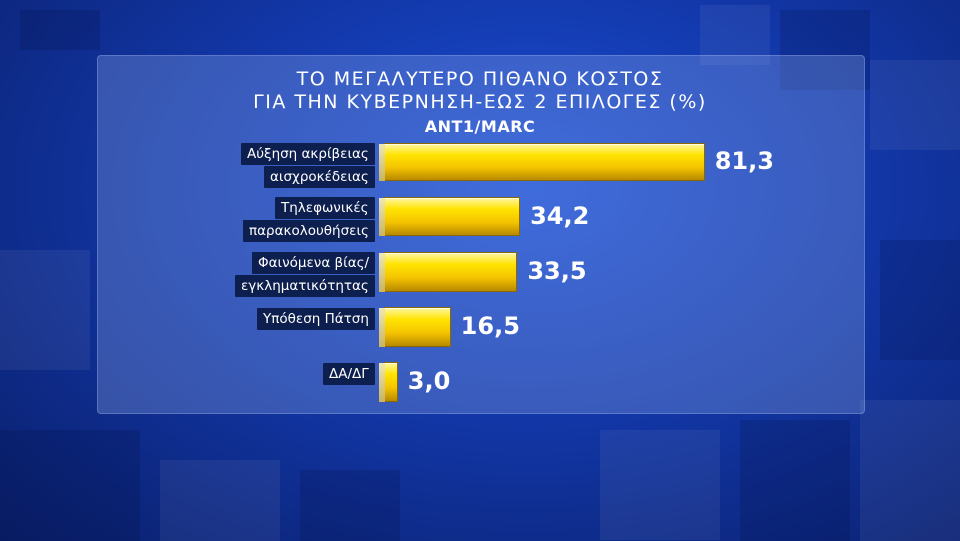 This screenshot has width=960, height=541. What do you see at coordinates (744, 161) in the screenshot?
I see `value-label: 81,3` at bounding box center [744, 161].